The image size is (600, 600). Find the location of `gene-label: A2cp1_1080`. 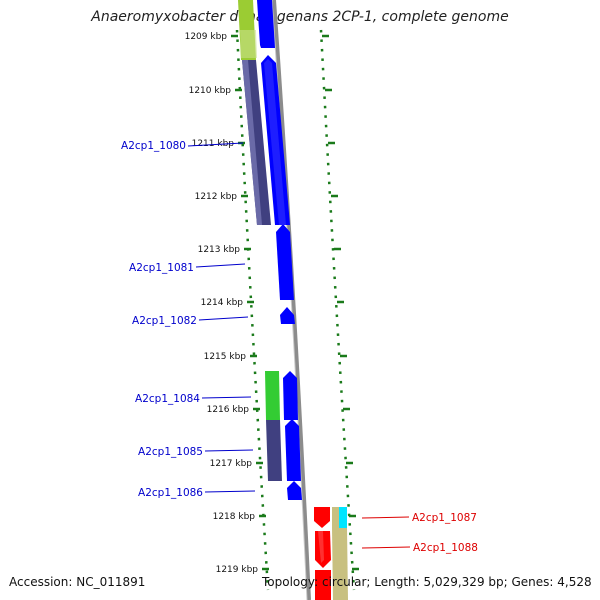

gene-label: A2cp1_1080 is located at coordinates (153, 146).